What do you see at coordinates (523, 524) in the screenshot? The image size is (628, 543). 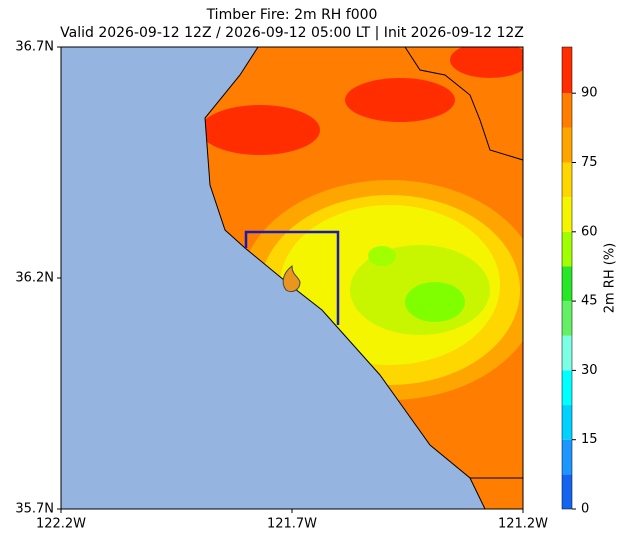 I see `x-tick-label: 121.2W` at bounding box center [523, 524].